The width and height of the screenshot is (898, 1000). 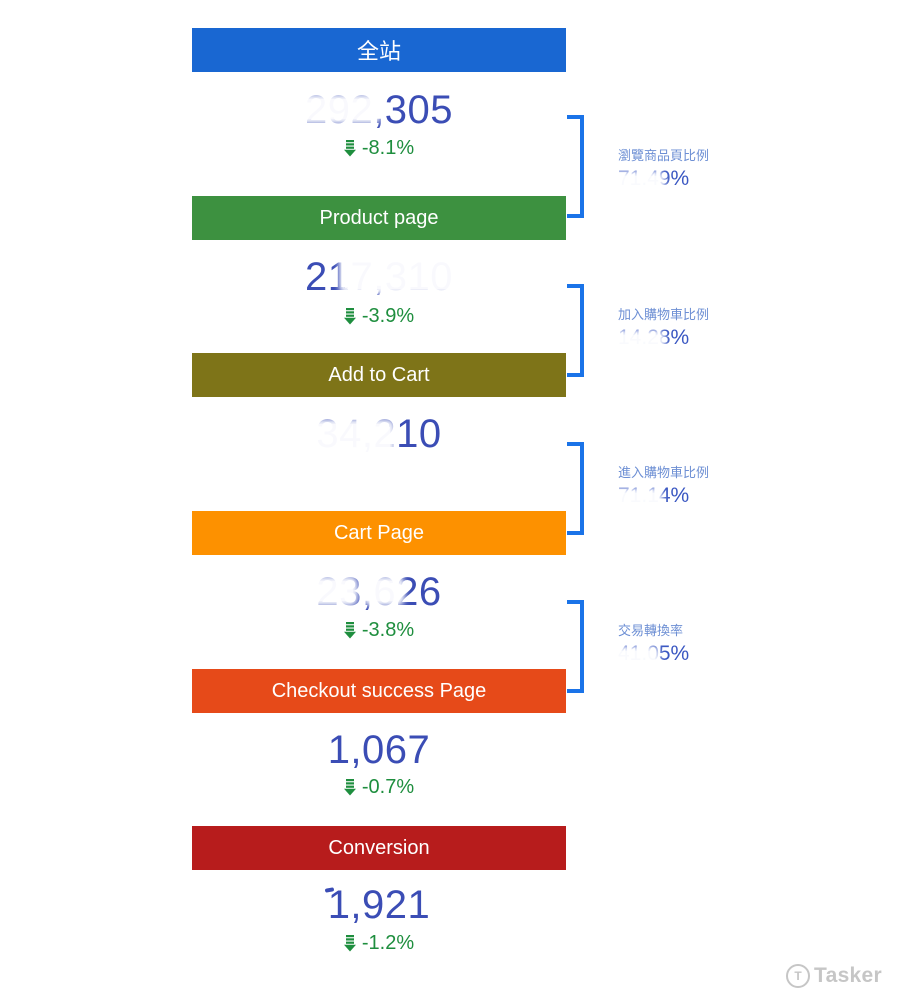 I want to click on funnel-bar-cart-page: Cart Page, so click(x=379, y=533).